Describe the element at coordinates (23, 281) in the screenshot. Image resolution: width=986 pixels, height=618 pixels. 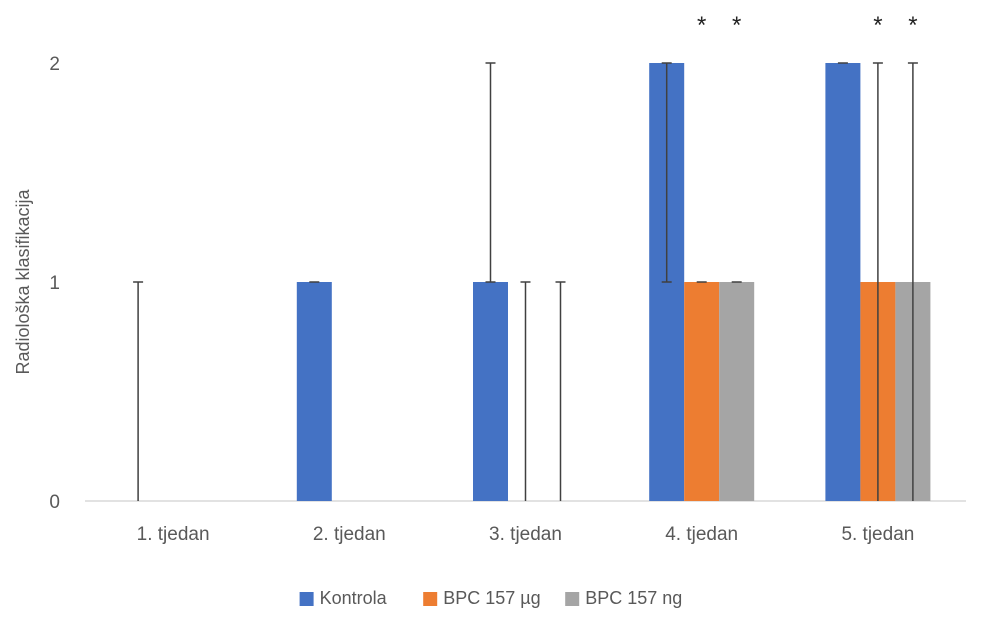
I see `y-axis-label: Radiološka klasifikacija` at that location.